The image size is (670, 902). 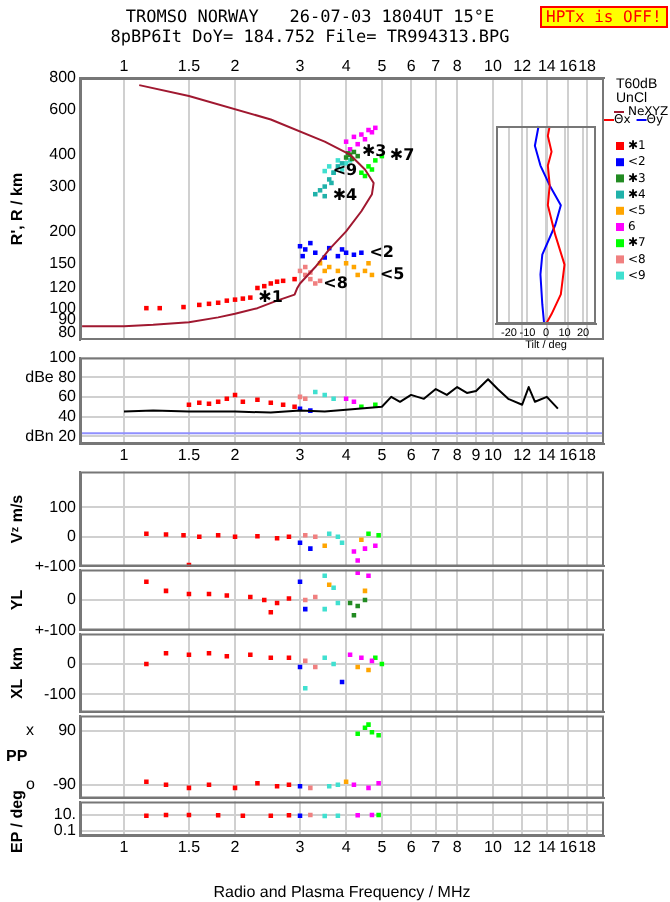 I want to click on annotation: <8, so click(x=336, y=282).